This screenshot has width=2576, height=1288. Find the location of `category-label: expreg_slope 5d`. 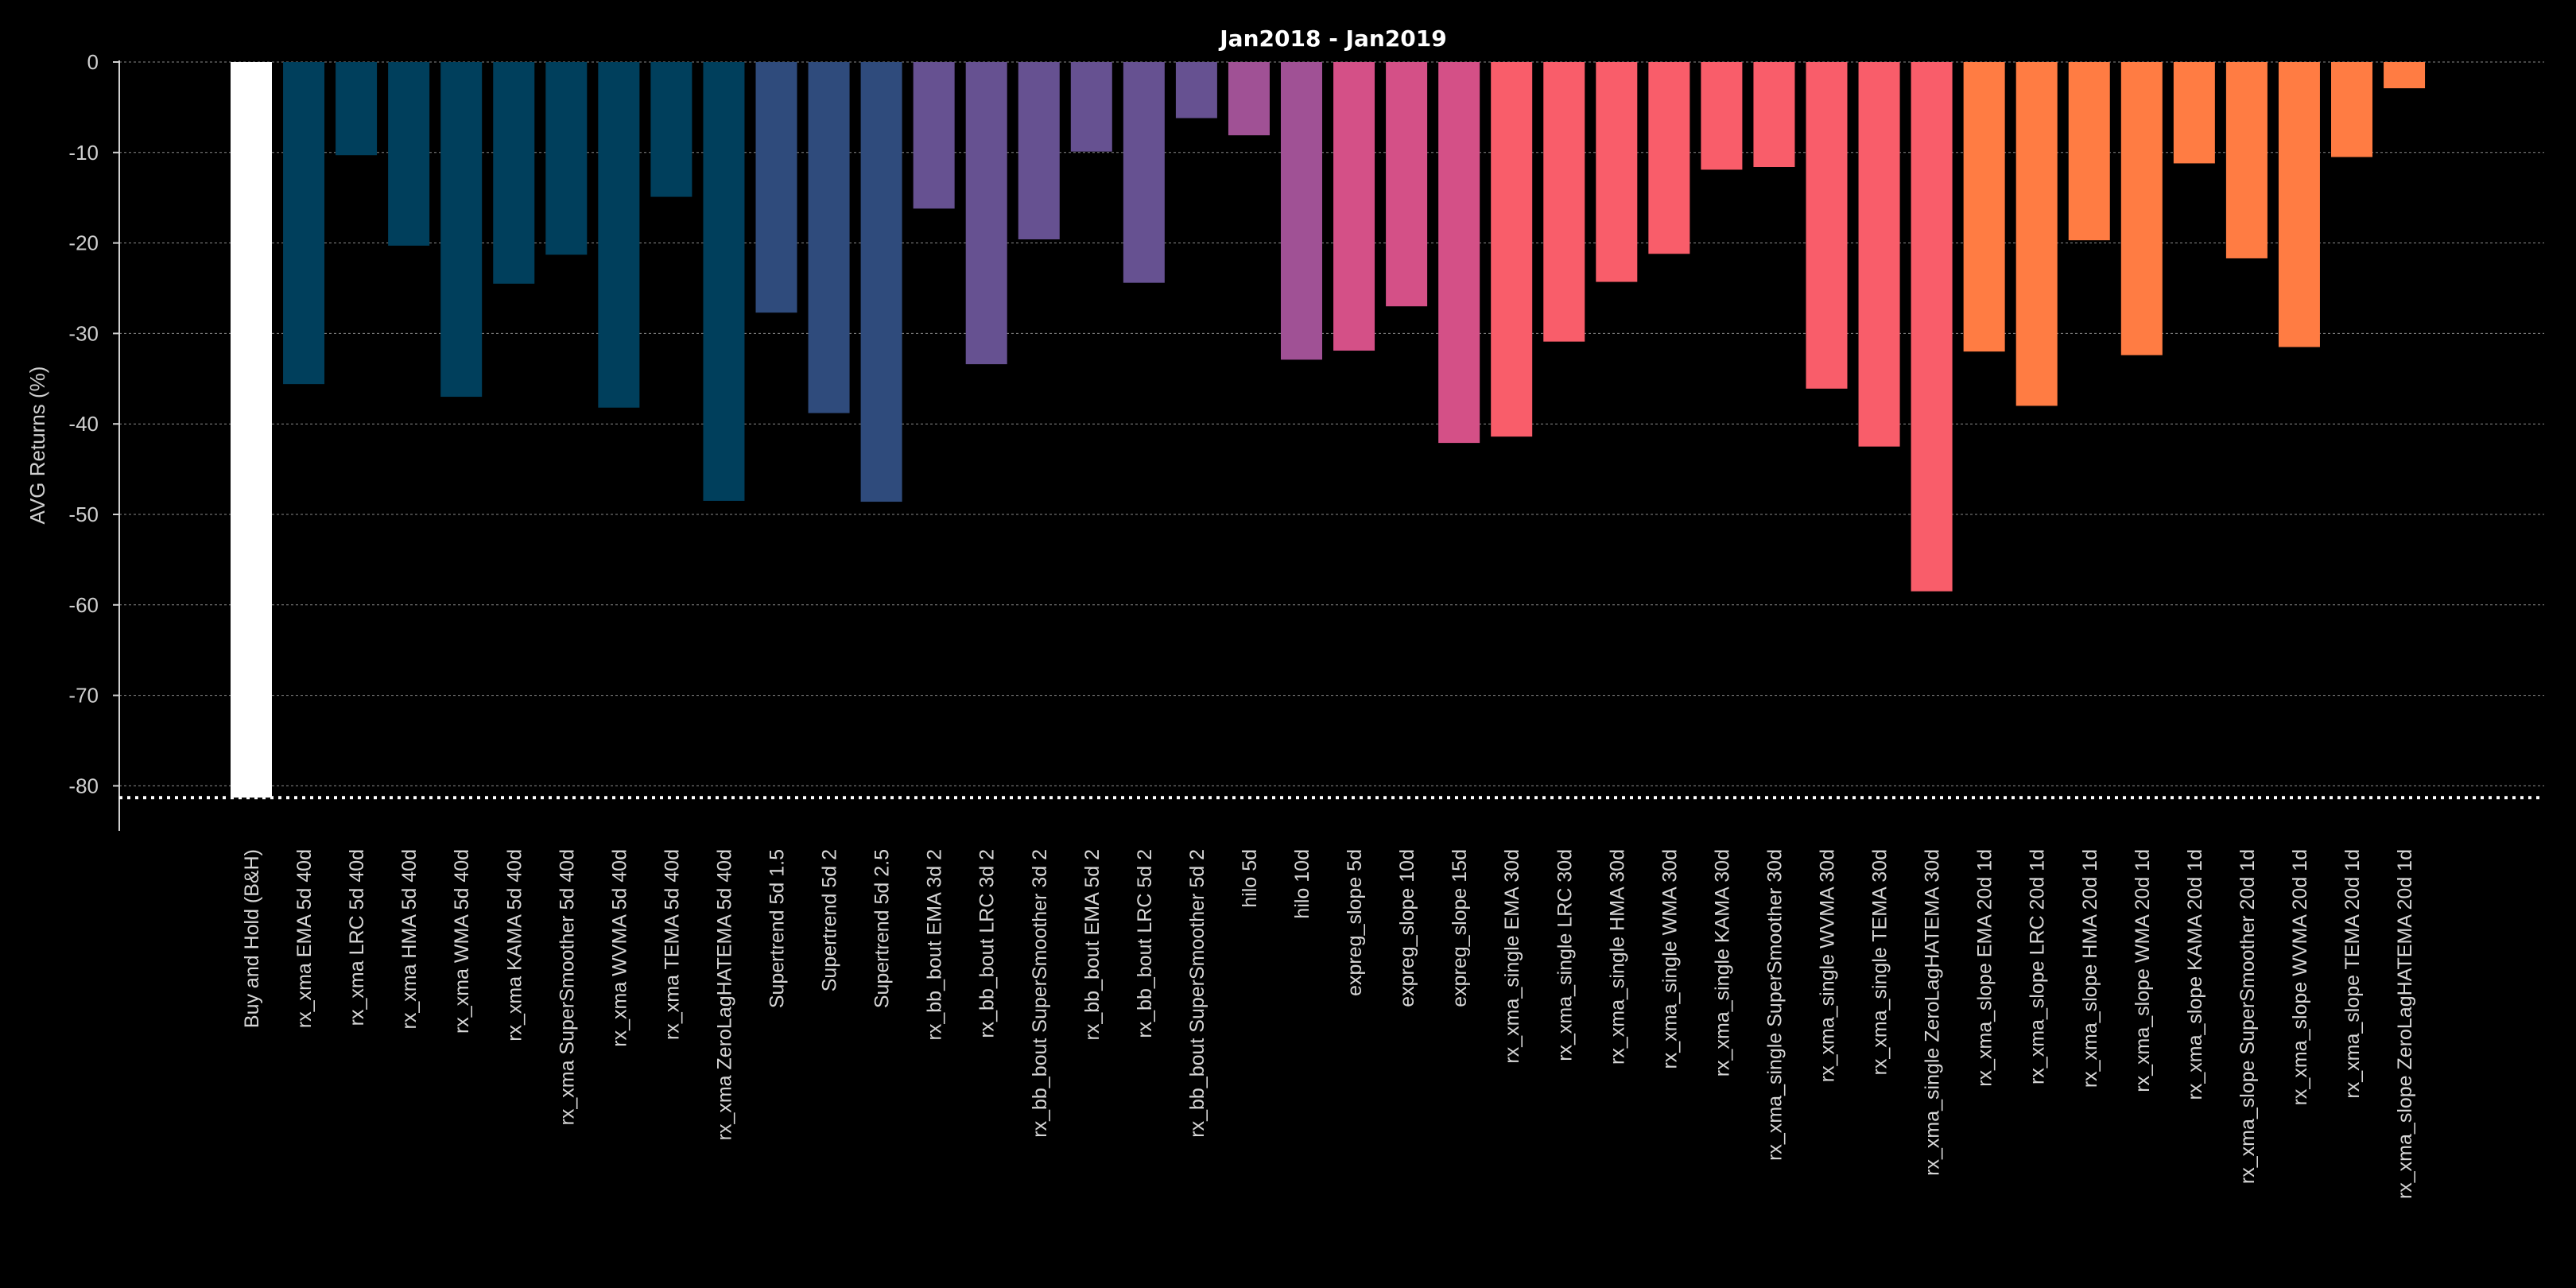

category-label: expreg_slope 5d is located at coordinates (1355, 922).